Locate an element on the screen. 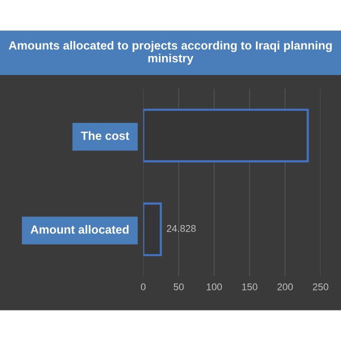 Image resolution: width=341 pixels, height=341 pixels. chart-title: Amounts allocated to projects according to Iraqi planning ministry is located at coordinates (170, 52).